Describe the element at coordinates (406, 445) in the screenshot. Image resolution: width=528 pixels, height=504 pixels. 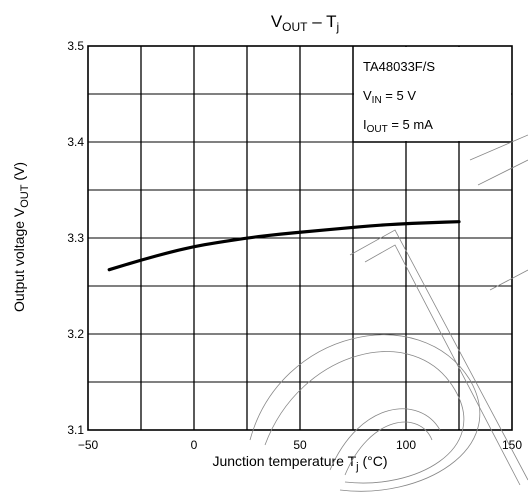
I see `x-tick-label: 100` at that location.